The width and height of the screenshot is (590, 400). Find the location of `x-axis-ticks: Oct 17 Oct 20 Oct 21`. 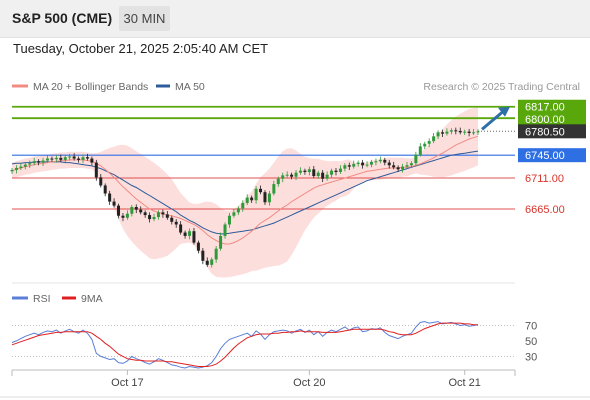

x-axis-ticks: Oct 17 Oct 20 Oct 21 is located at coordinates (296, 379).